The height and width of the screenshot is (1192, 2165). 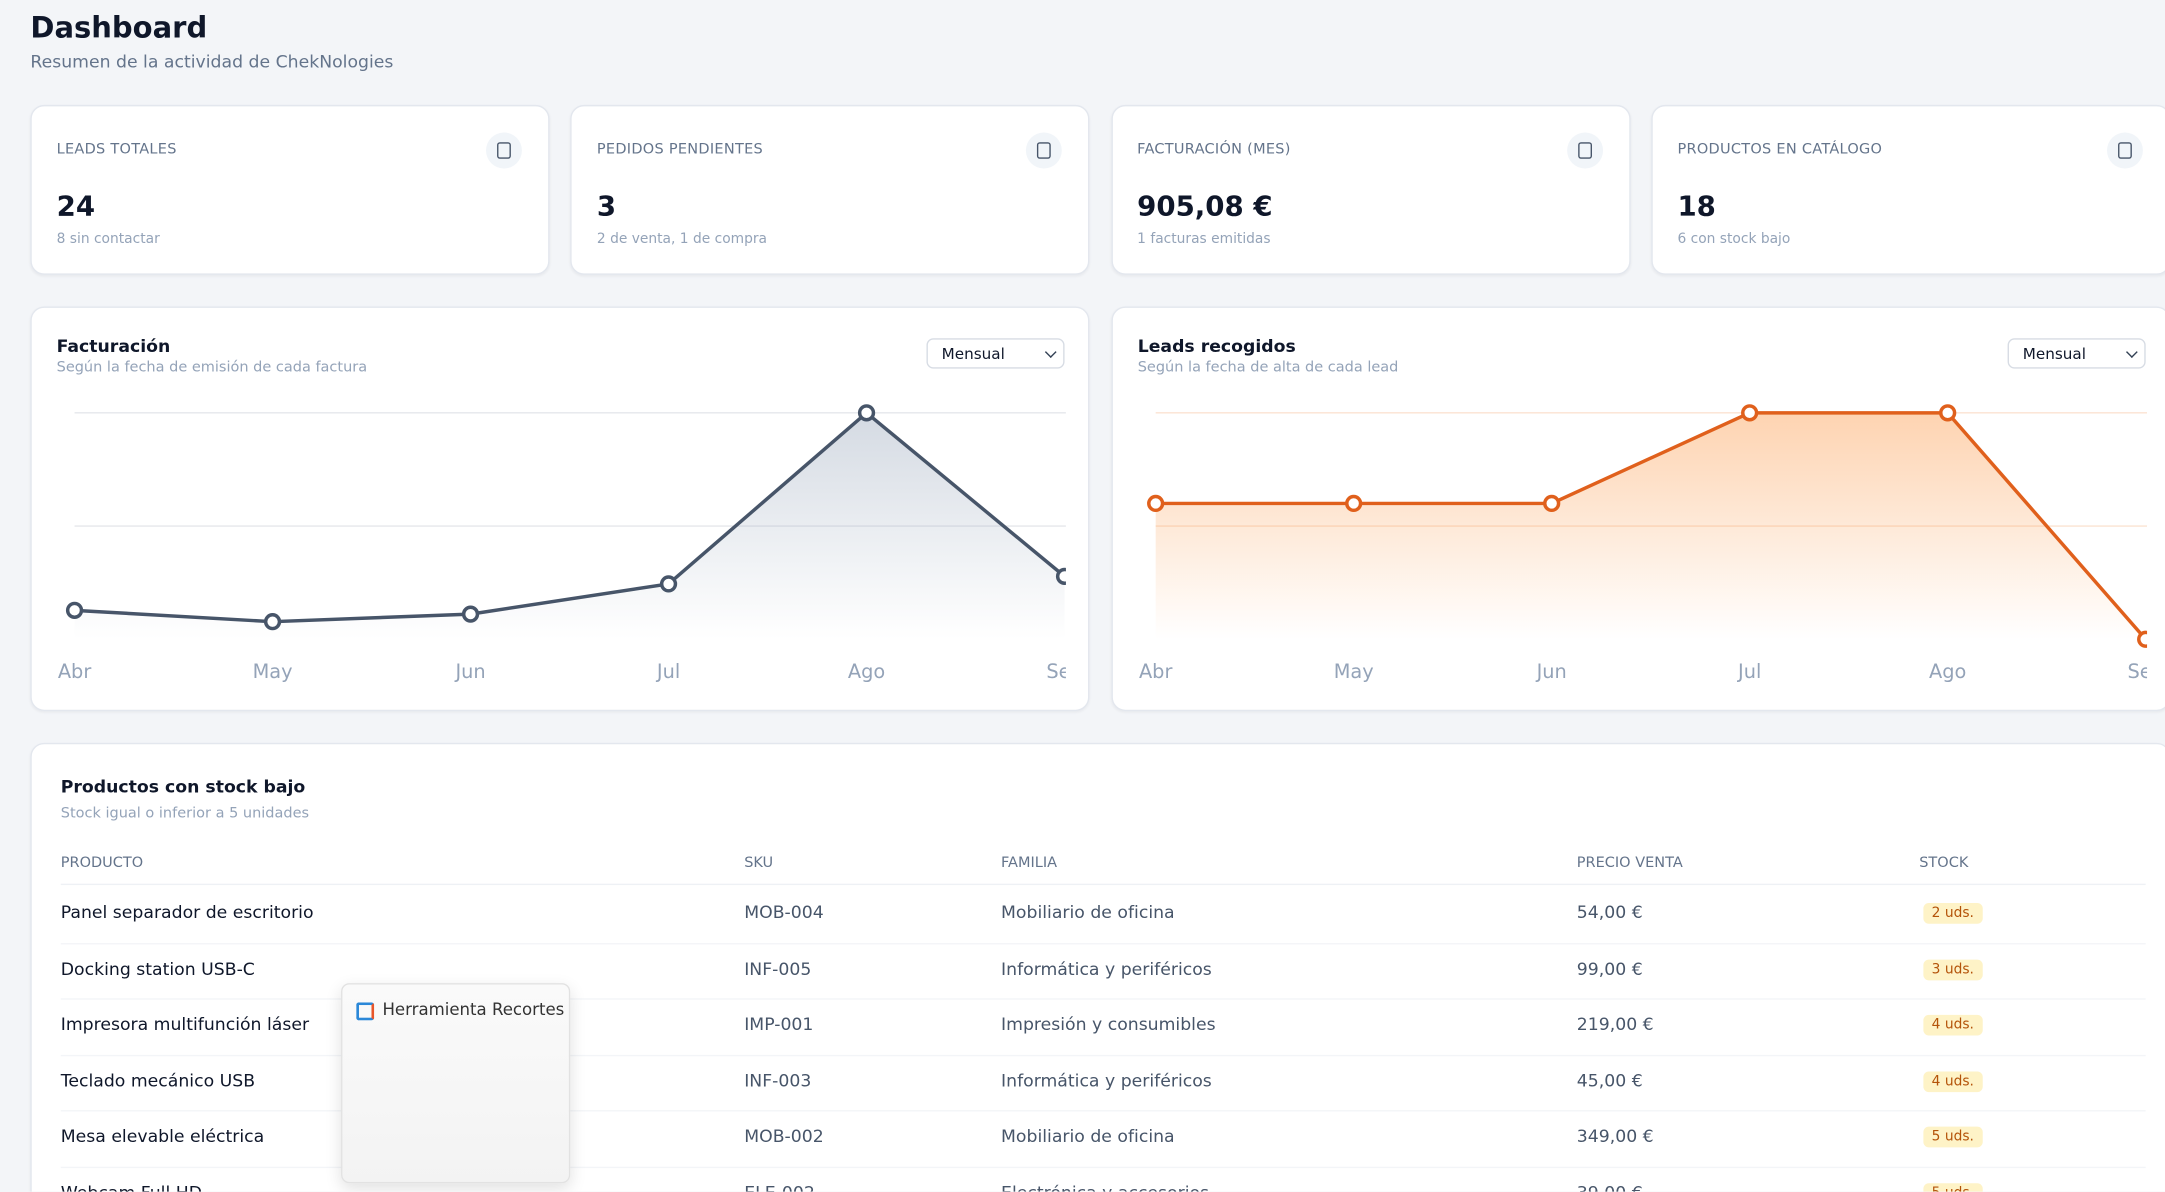 What do you see at coordinates (1609, 1080) in the screenshot?
I see `table-cell: 45,00 €` at bounding box center [1609, 1080].